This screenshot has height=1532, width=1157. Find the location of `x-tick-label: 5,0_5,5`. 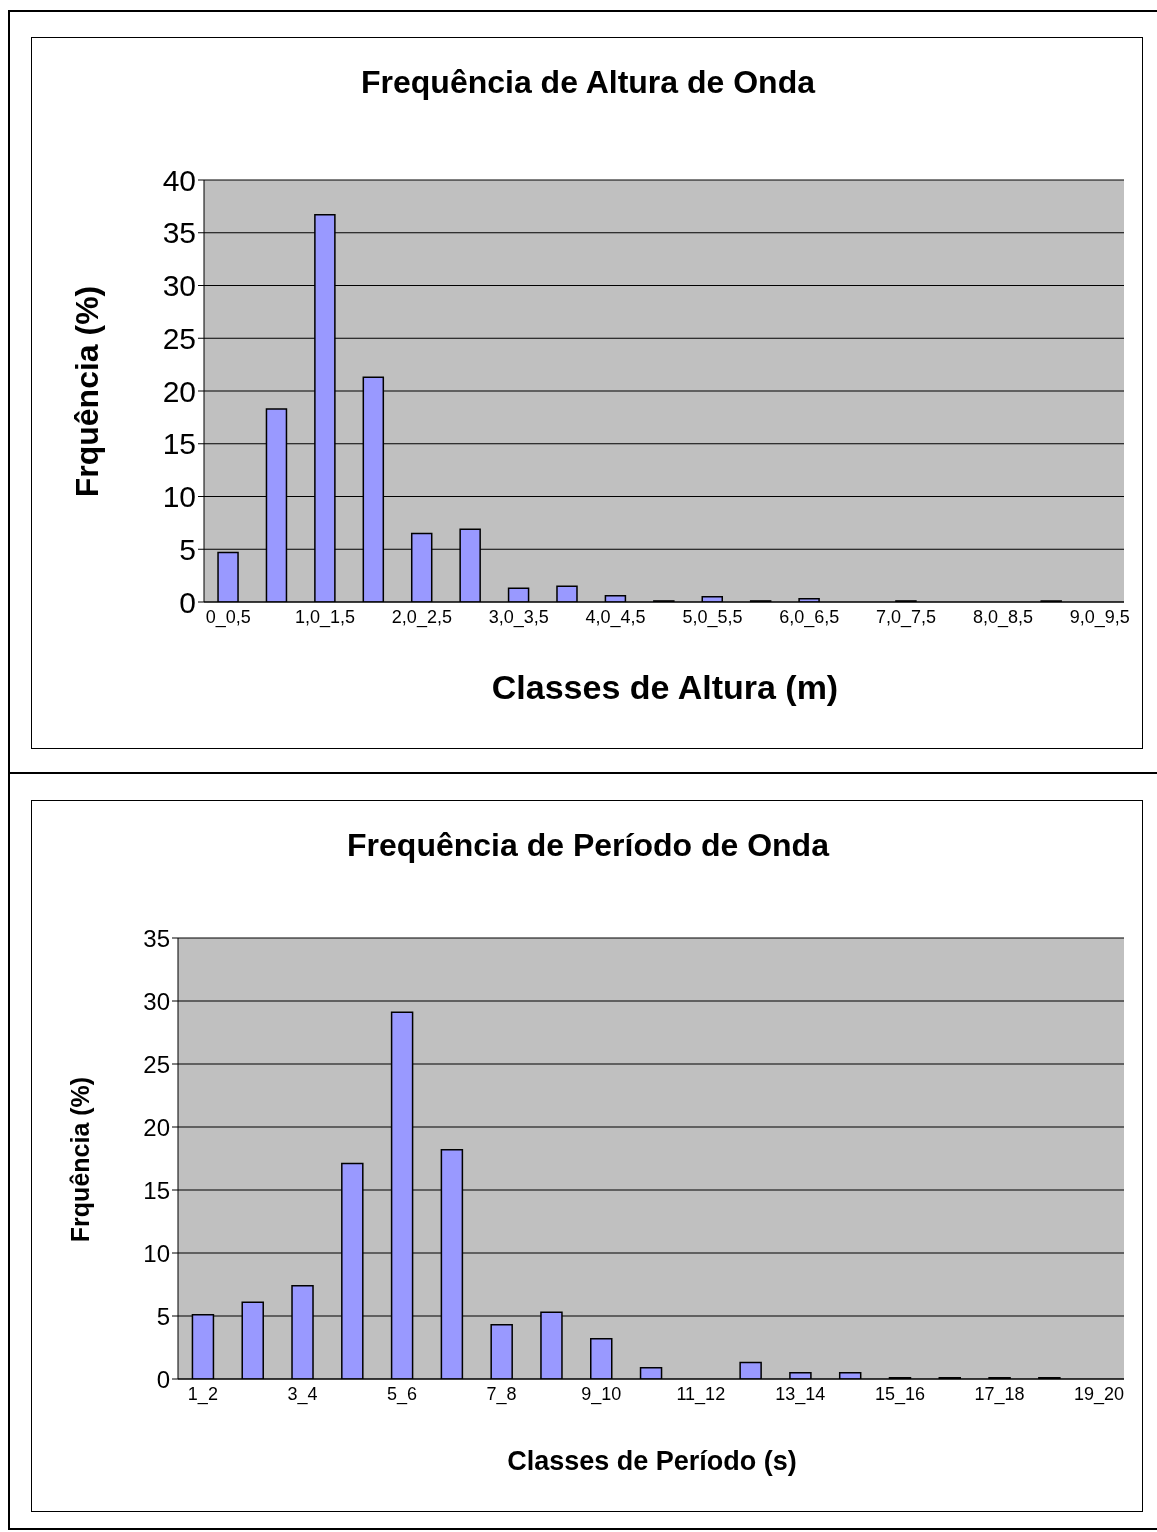

x-tick-label: 5,0_5,5 is located at coordinates (712, 617).